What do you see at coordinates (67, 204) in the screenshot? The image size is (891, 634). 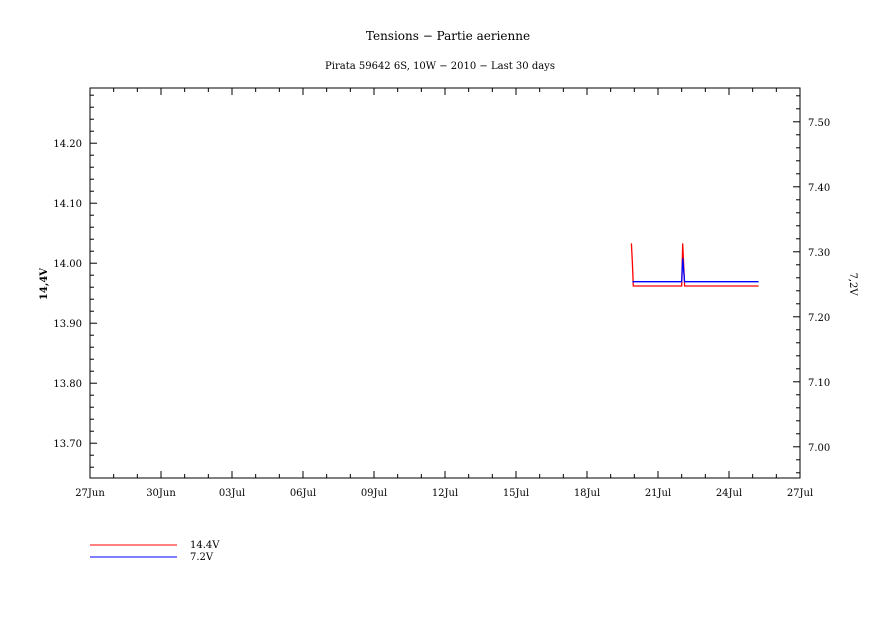 I see `y-tick-label-left: 14.10` at bounding box center [67, 204].